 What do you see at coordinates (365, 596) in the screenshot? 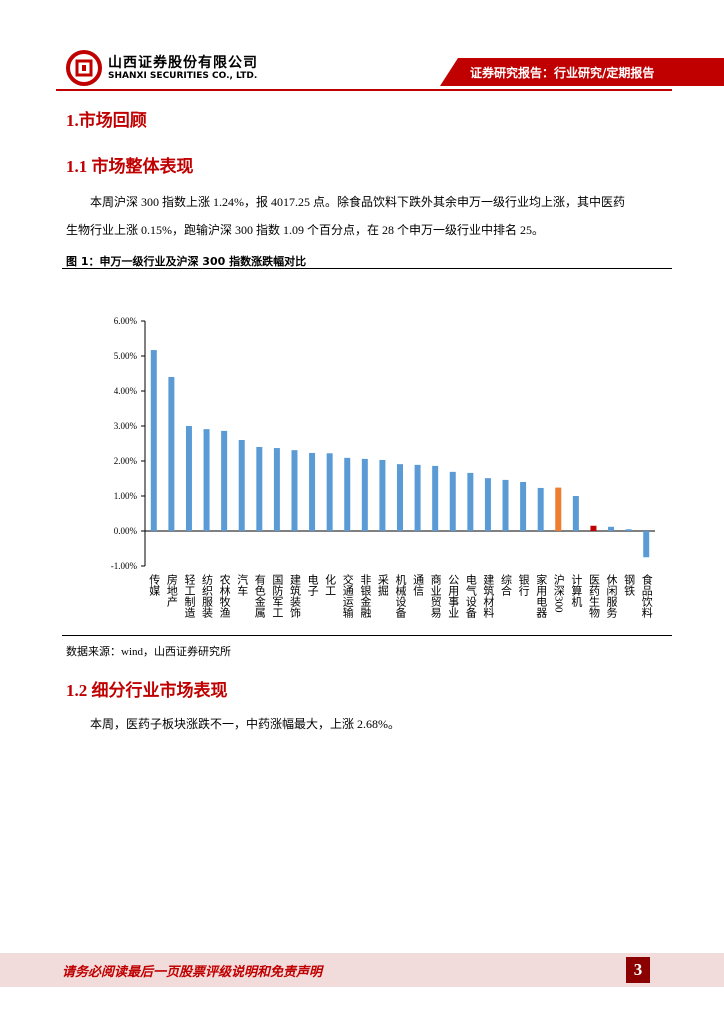
I see `x-tick-label: 非银金融` at bounding box center [365, 596].